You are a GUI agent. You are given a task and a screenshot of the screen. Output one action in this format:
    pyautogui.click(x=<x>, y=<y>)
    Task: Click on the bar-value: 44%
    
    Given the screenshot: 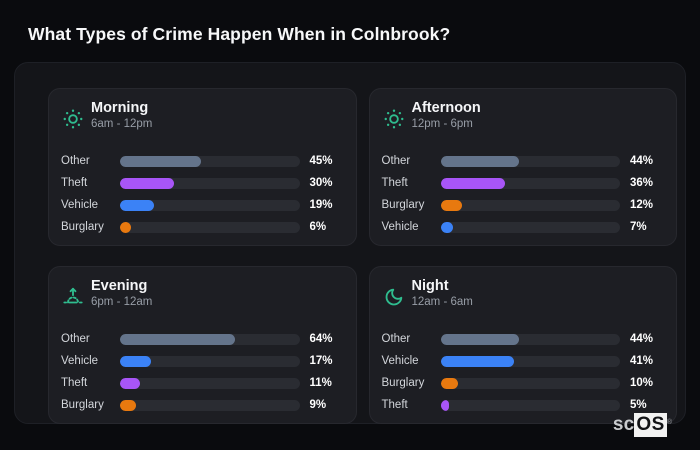 What is the action you would take?
    pyautogui.click(x=642, y=339)
    